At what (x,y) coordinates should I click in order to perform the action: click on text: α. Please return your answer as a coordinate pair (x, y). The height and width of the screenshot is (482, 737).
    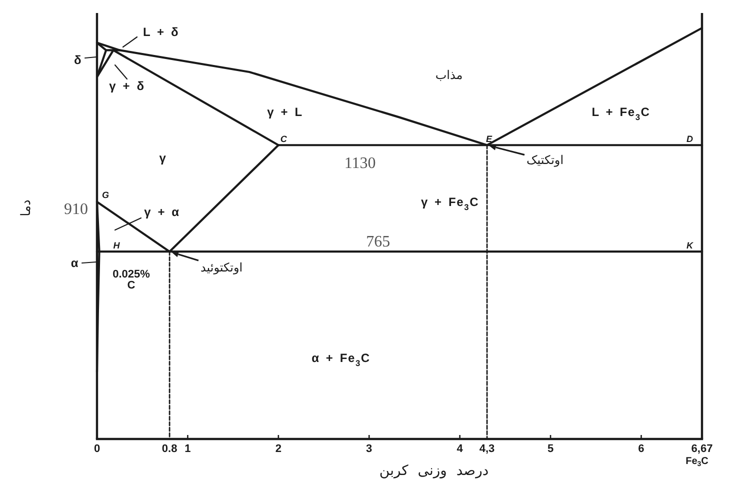
    Looking at the image, I should click on (75, 263).